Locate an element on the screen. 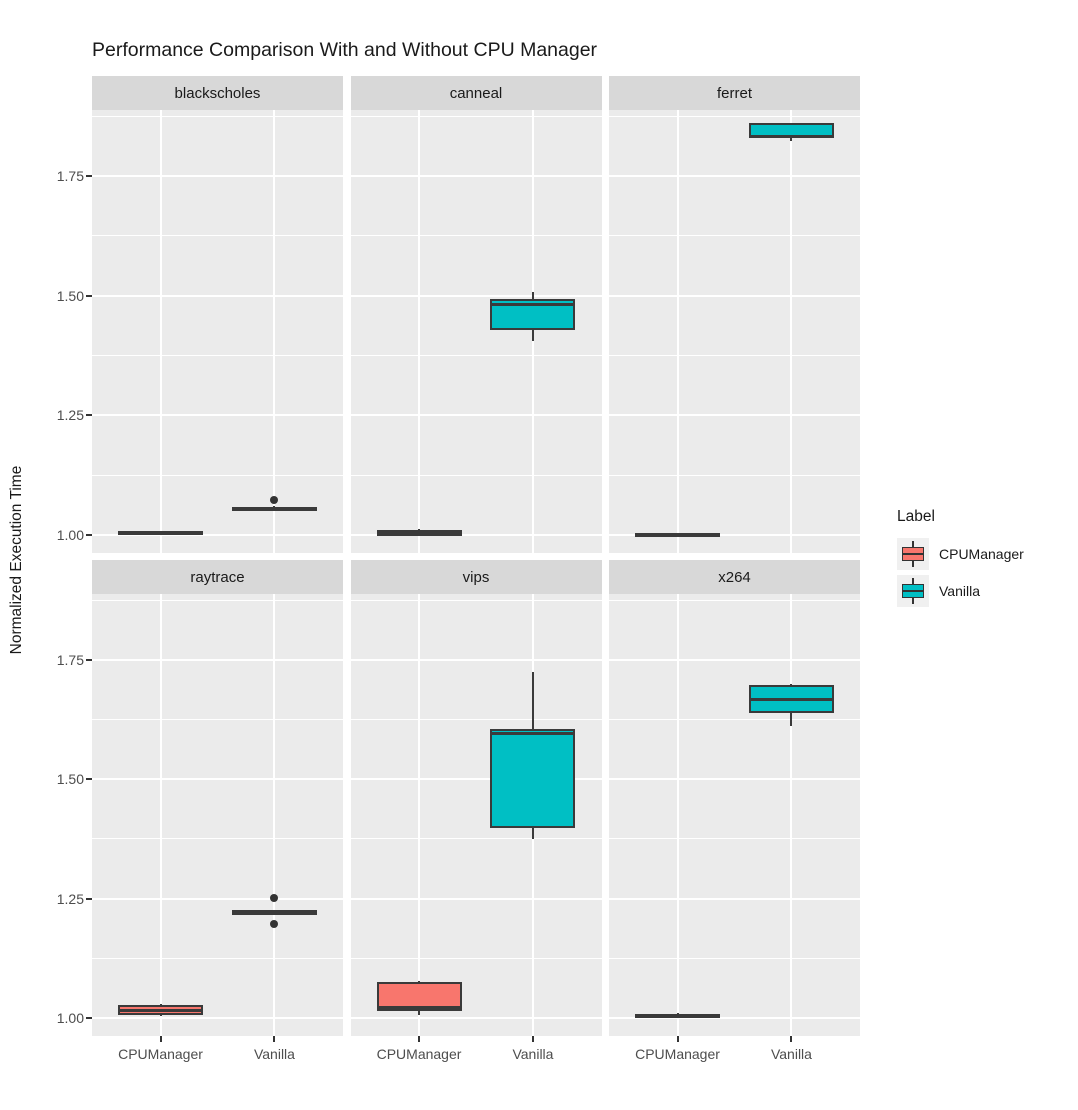  facet-panel-ferret is located at coordinates (734, 331).